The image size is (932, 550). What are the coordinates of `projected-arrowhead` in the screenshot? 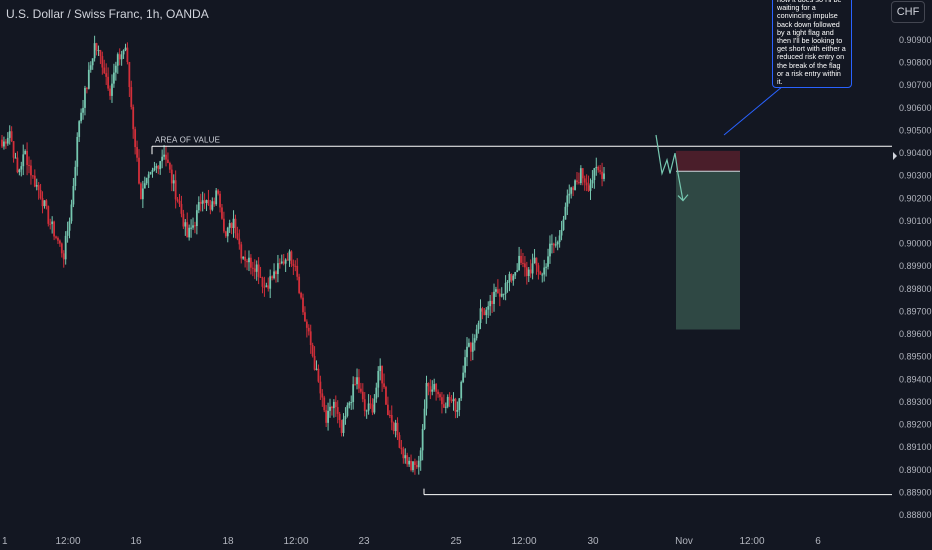 It's located at (683, 198).